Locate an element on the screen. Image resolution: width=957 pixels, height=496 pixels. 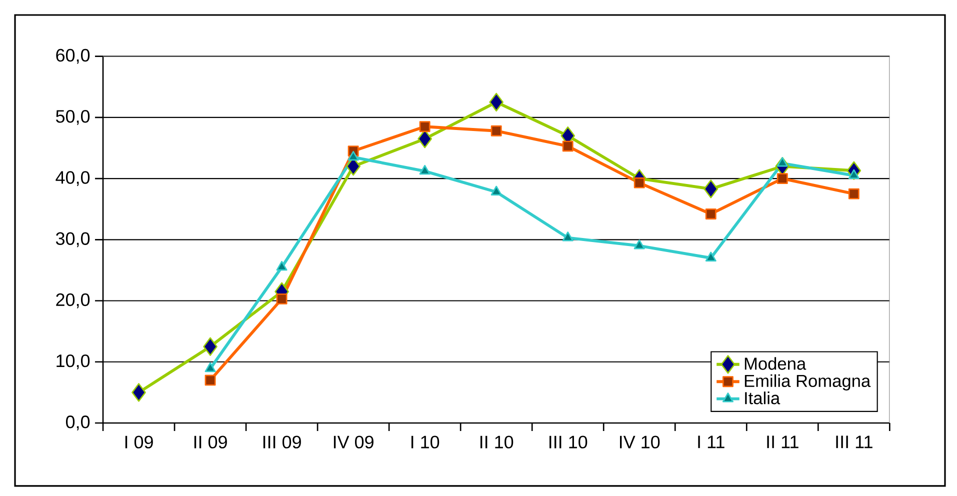
y-tick-label: 50,0 is located at coordinates (73, 117).